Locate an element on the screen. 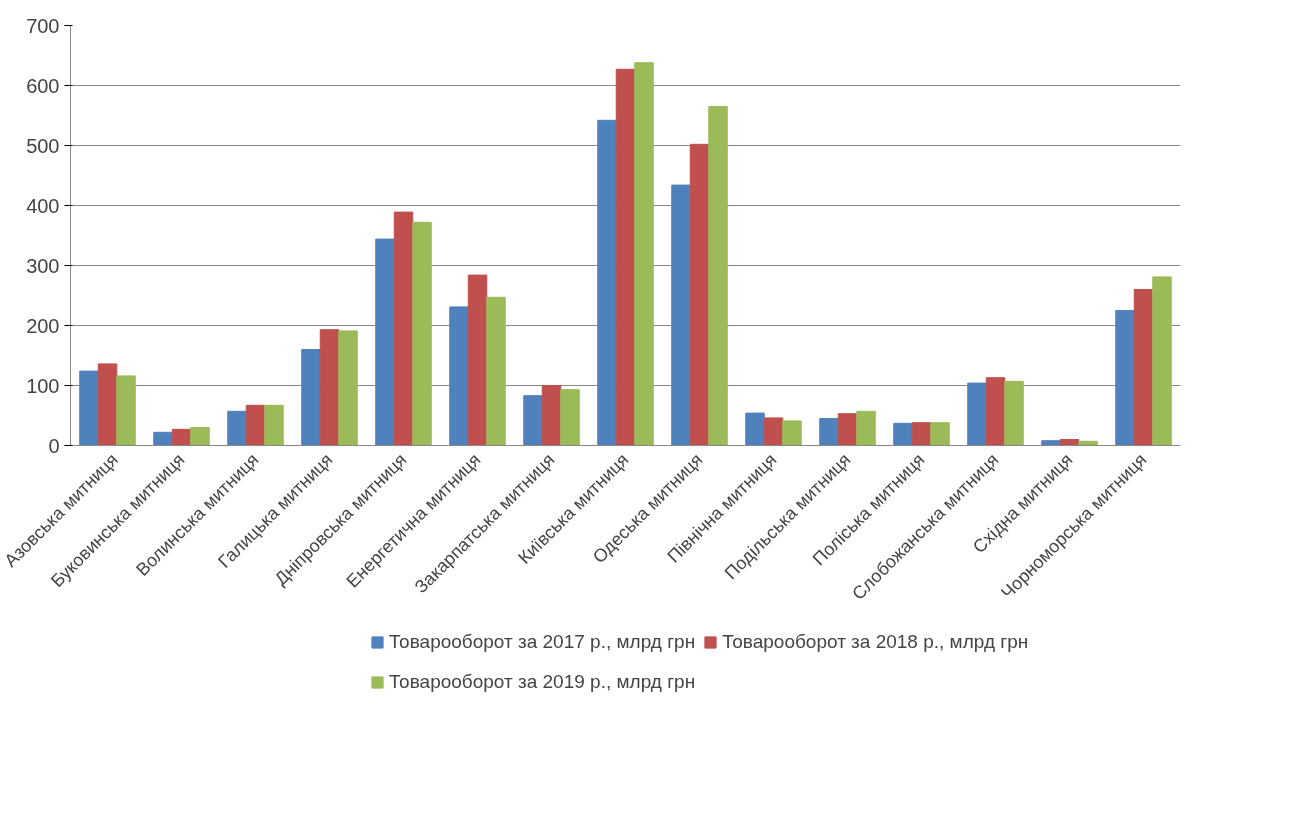 Image resolution: width=1295 pixels, height=825 pixels. y-tick-label: 100 is located at coordinates (43, 385).